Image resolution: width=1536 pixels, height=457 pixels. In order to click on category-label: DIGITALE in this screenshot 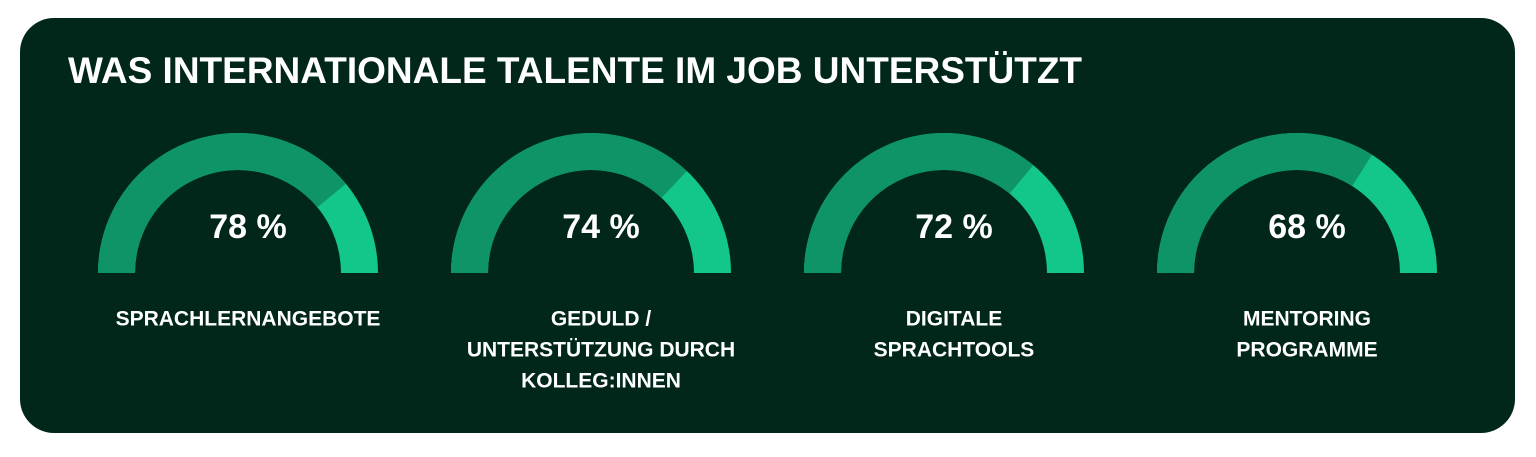, I will do `click(954, 319)`.